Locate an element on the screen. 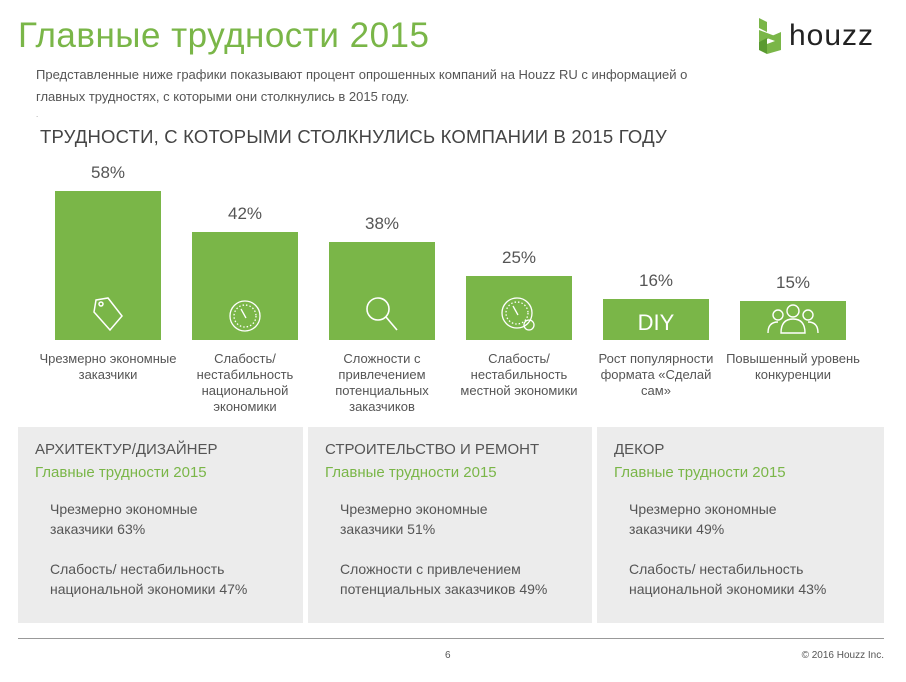 The height and width of the screenshot is (682, 906). panel-item: Чрезмерно экономные заказчики 51% is located at coordinates (414, 519).